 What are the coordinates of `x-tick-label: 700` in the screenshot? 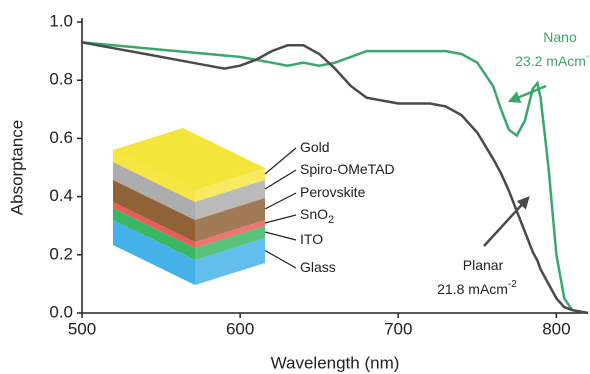 It's located at (398, 328).